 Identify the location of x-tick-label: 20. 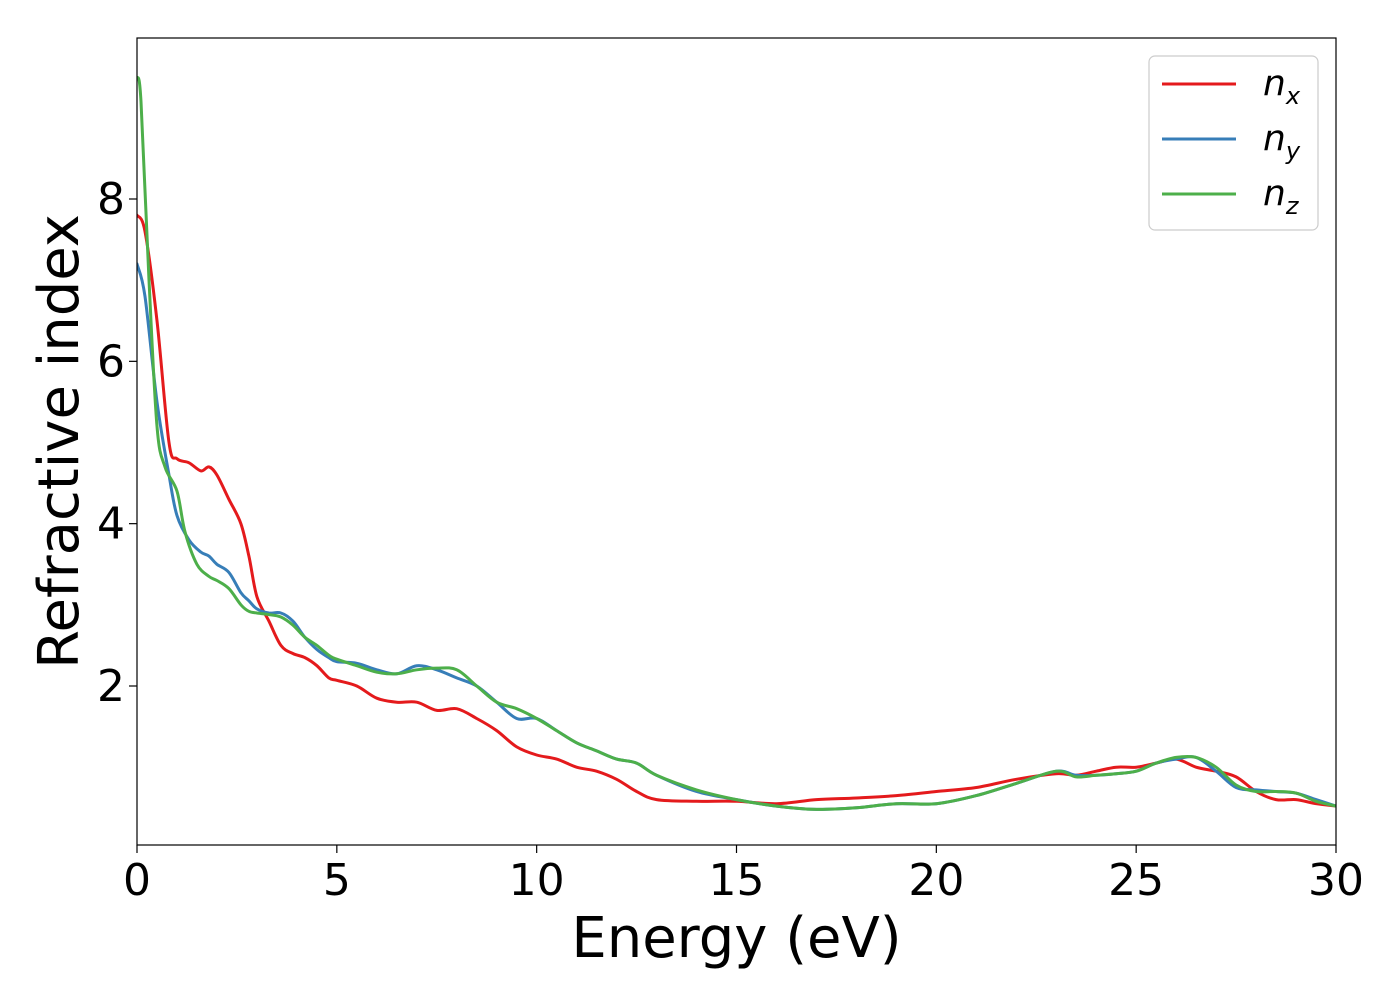
(936, 880).